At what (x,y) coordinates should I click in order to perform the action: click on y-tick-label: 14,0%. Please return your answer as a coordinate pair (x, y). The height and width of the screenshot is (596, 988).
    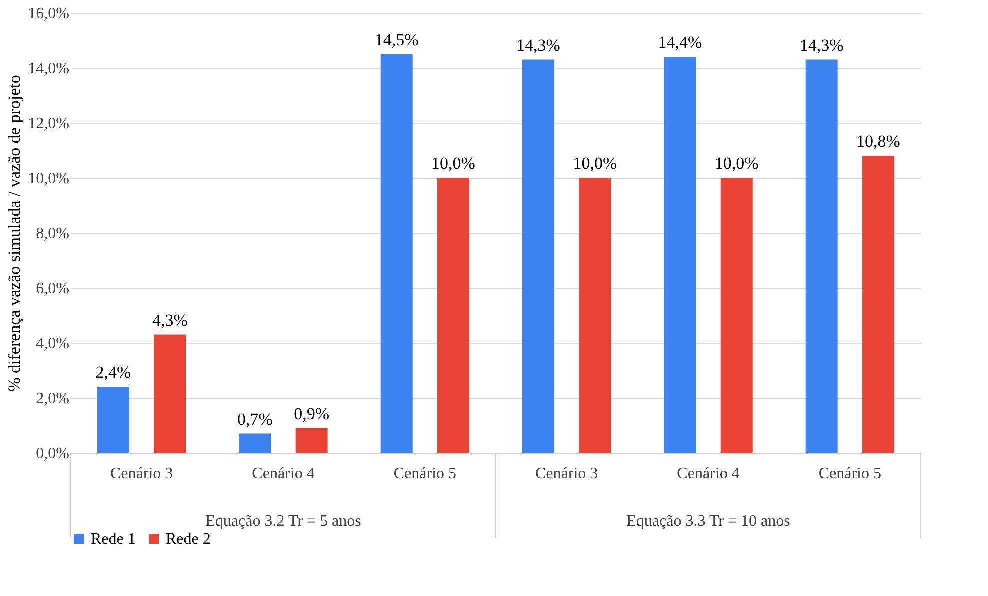
    Looking at the image, I should click on (49, 69).